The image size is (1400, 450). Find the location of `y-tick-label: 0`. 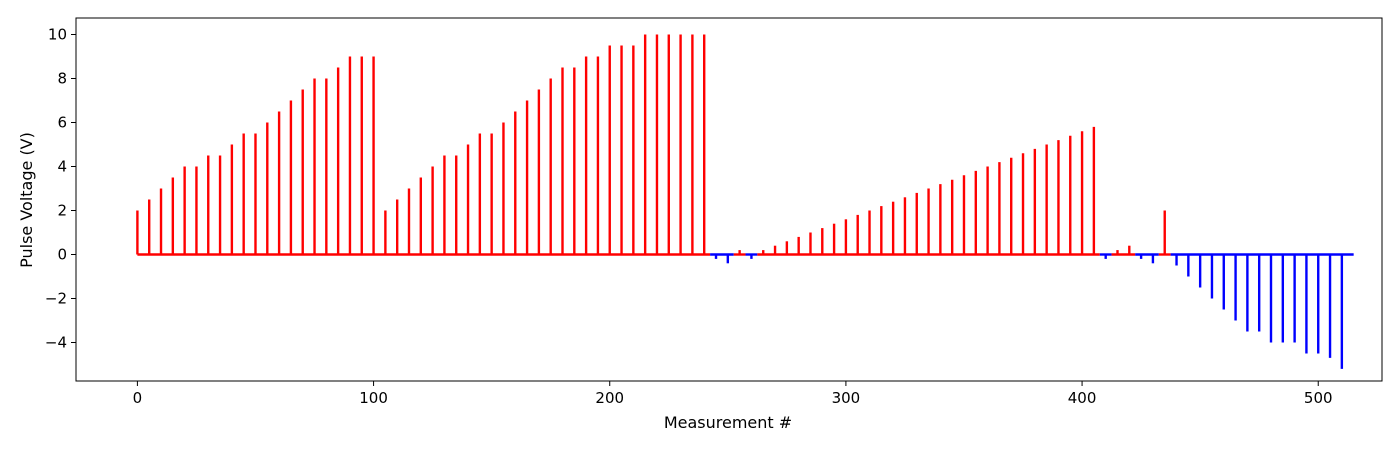

y-tick-label: 0 is located at coordinates (62, 255).